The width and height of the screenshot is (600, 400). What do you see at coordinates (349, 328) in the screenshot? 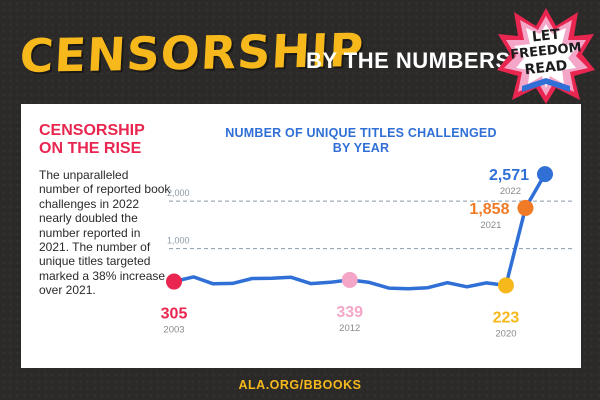
I see `data-label-year-2012: 2012` at bounding box center [349, 328].